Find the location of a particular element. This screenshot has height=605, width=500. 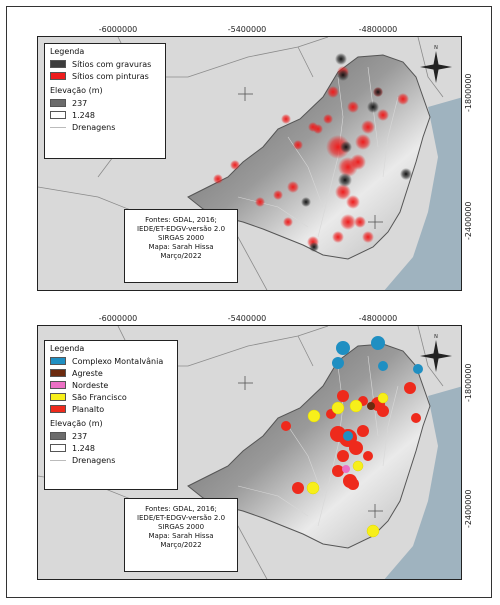

y-coord-label: -2400000 is located at coordinates (468, 220).